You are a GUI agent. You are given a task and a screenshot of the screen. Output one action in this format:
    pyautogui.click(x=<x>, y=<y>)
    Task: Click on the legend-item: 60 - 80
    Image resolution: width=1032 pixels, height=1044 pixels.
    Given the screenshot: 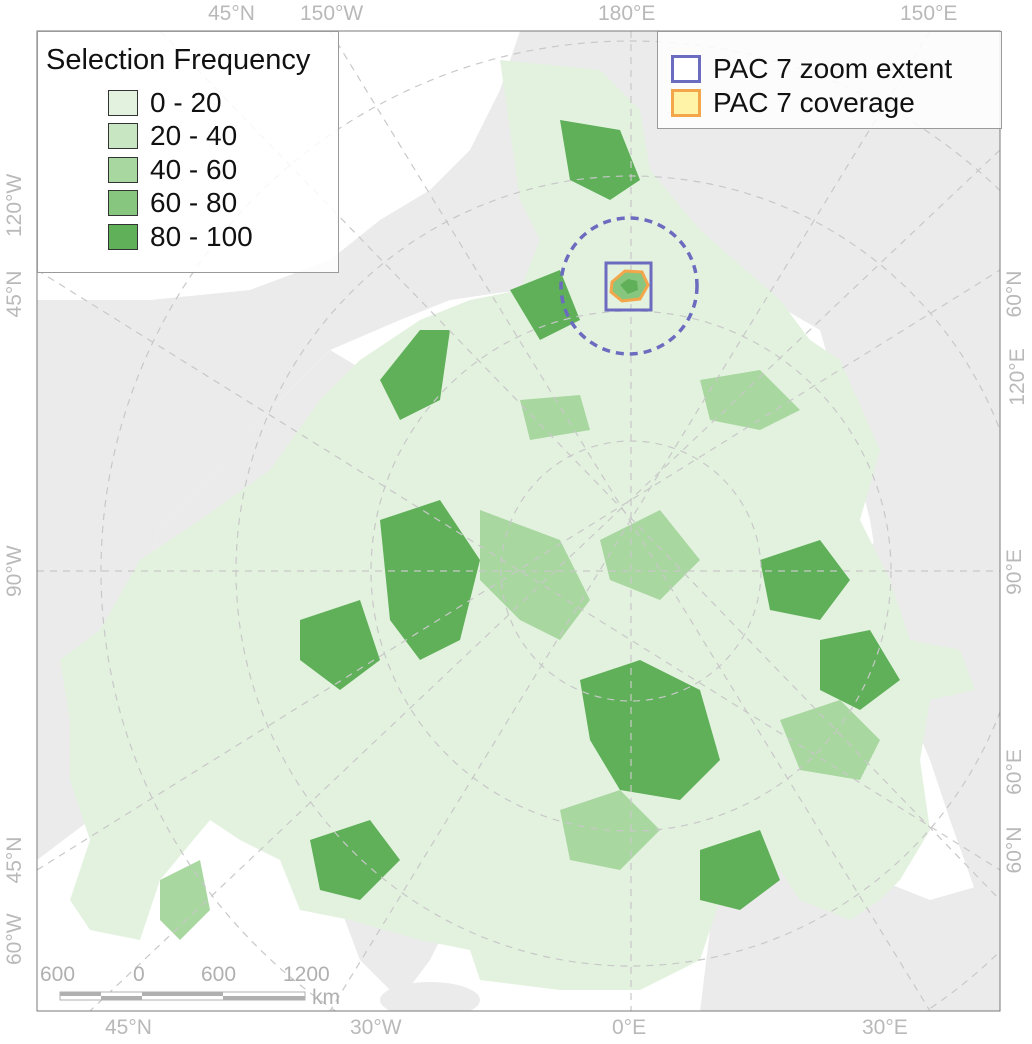 What is the action you would take?
    pyautogui.click(x=180, y=204)
    